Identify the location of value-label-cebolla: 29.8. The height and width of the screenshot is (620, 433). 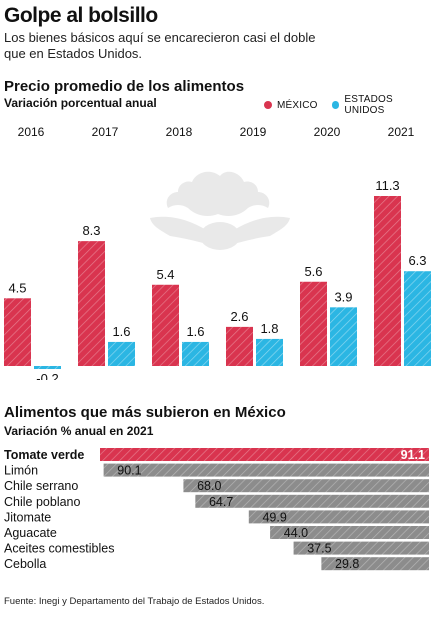
(347, 564).